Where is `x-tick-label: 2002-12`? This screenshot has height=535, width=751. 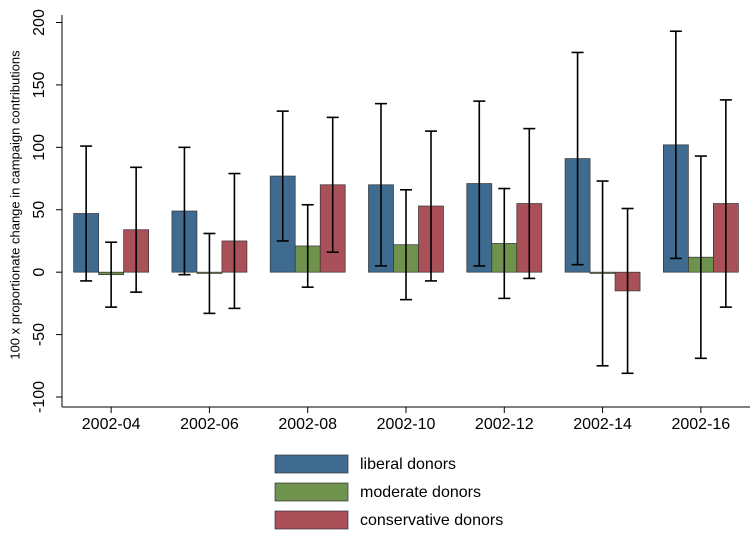
x-tick-label: 2002-12 is located at coordinates (504, 424).